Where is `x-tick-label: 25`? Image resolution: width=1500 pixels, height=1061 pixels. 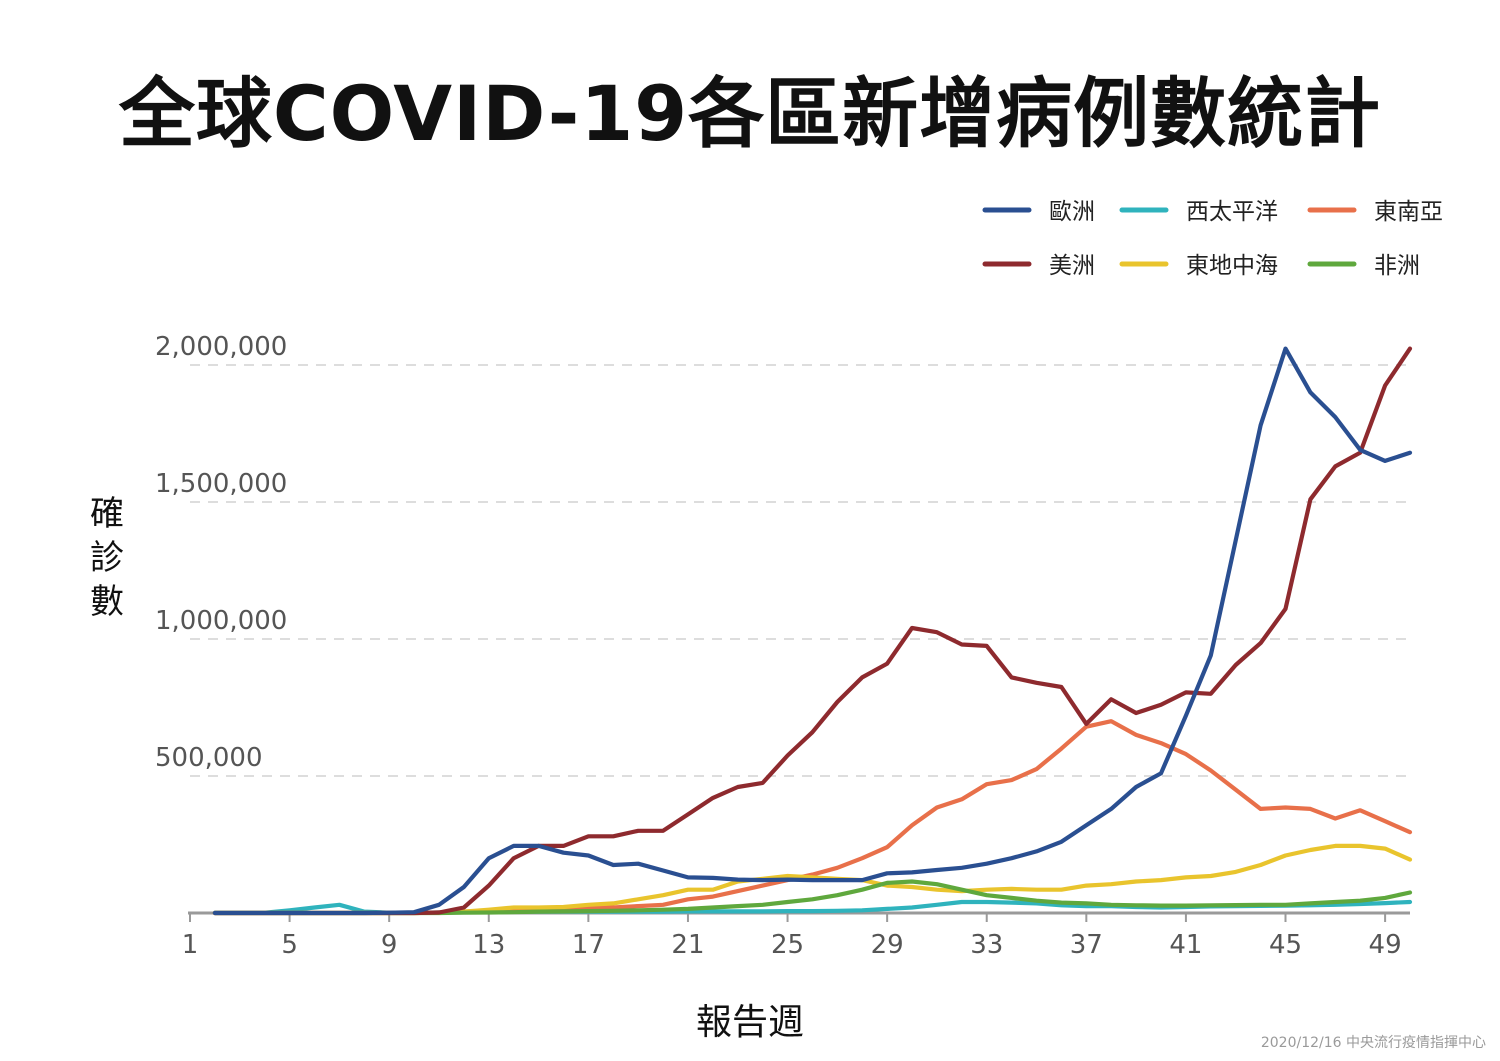
x-tick-label: 25 is located at coordinates (787, 945).